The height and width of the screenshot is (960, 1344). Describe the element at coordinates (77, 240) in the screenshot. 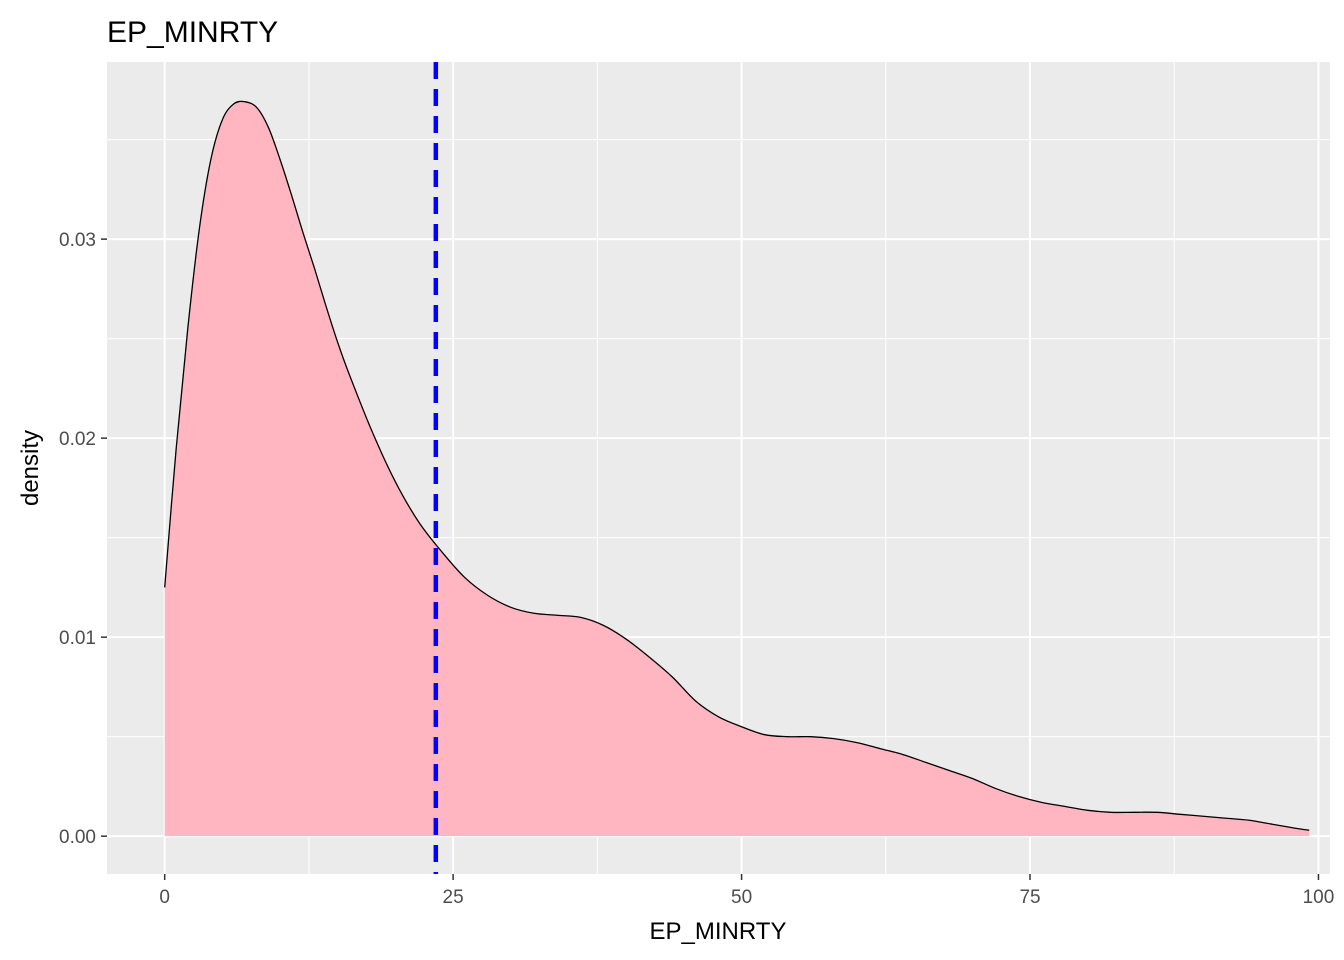

I see `y-tick-label: 0.03` at that location.